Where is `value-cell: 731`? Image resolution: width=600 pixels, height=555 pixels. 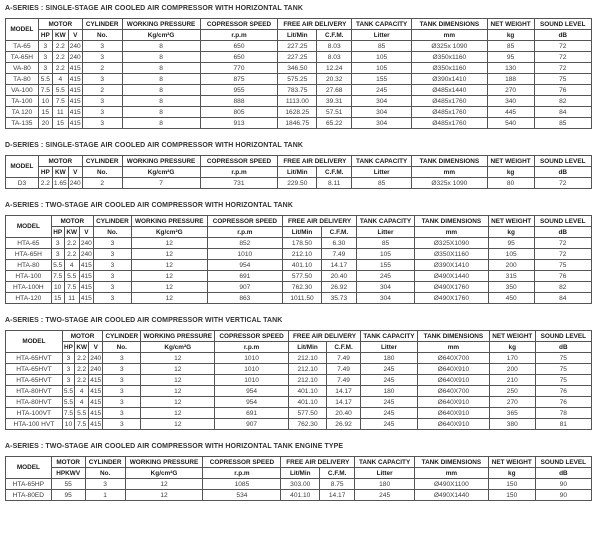
value-cell: 731 is located at coordinates (239, 183).